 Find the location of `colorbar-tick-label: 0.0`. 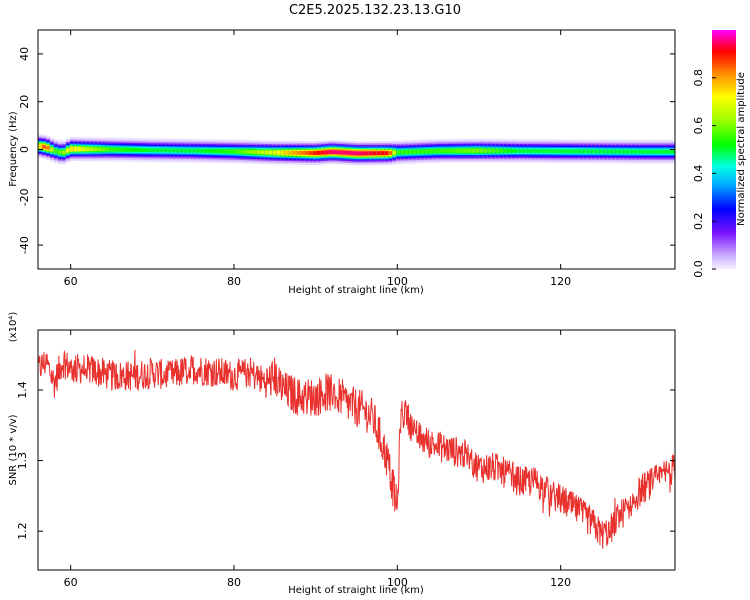

colorbar-tick-label: 0.0 is located at coordinates (698, 269).